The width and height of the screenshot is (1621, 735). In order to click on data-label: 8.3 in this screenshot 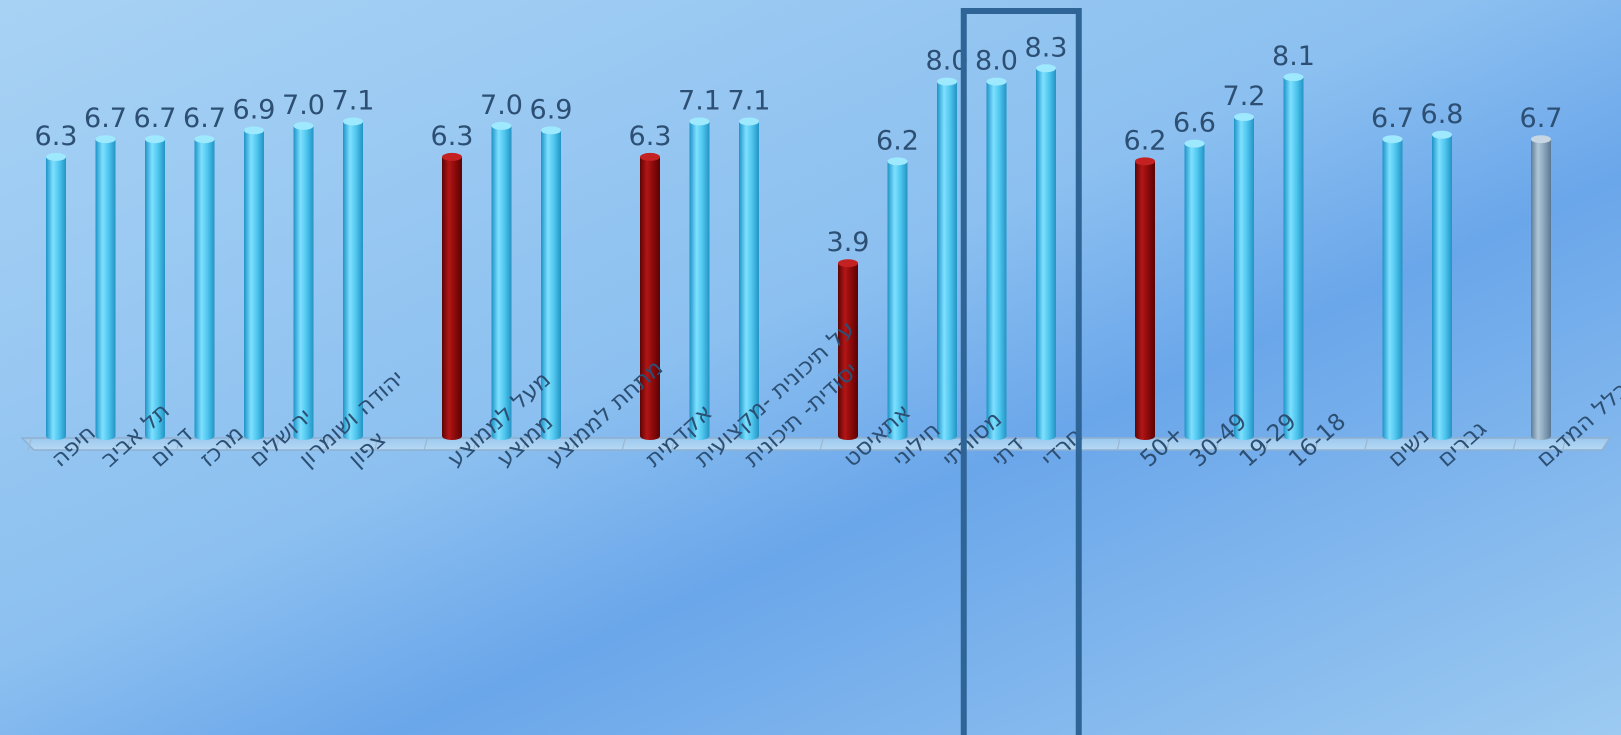, I will do `click(1046, 47)`.